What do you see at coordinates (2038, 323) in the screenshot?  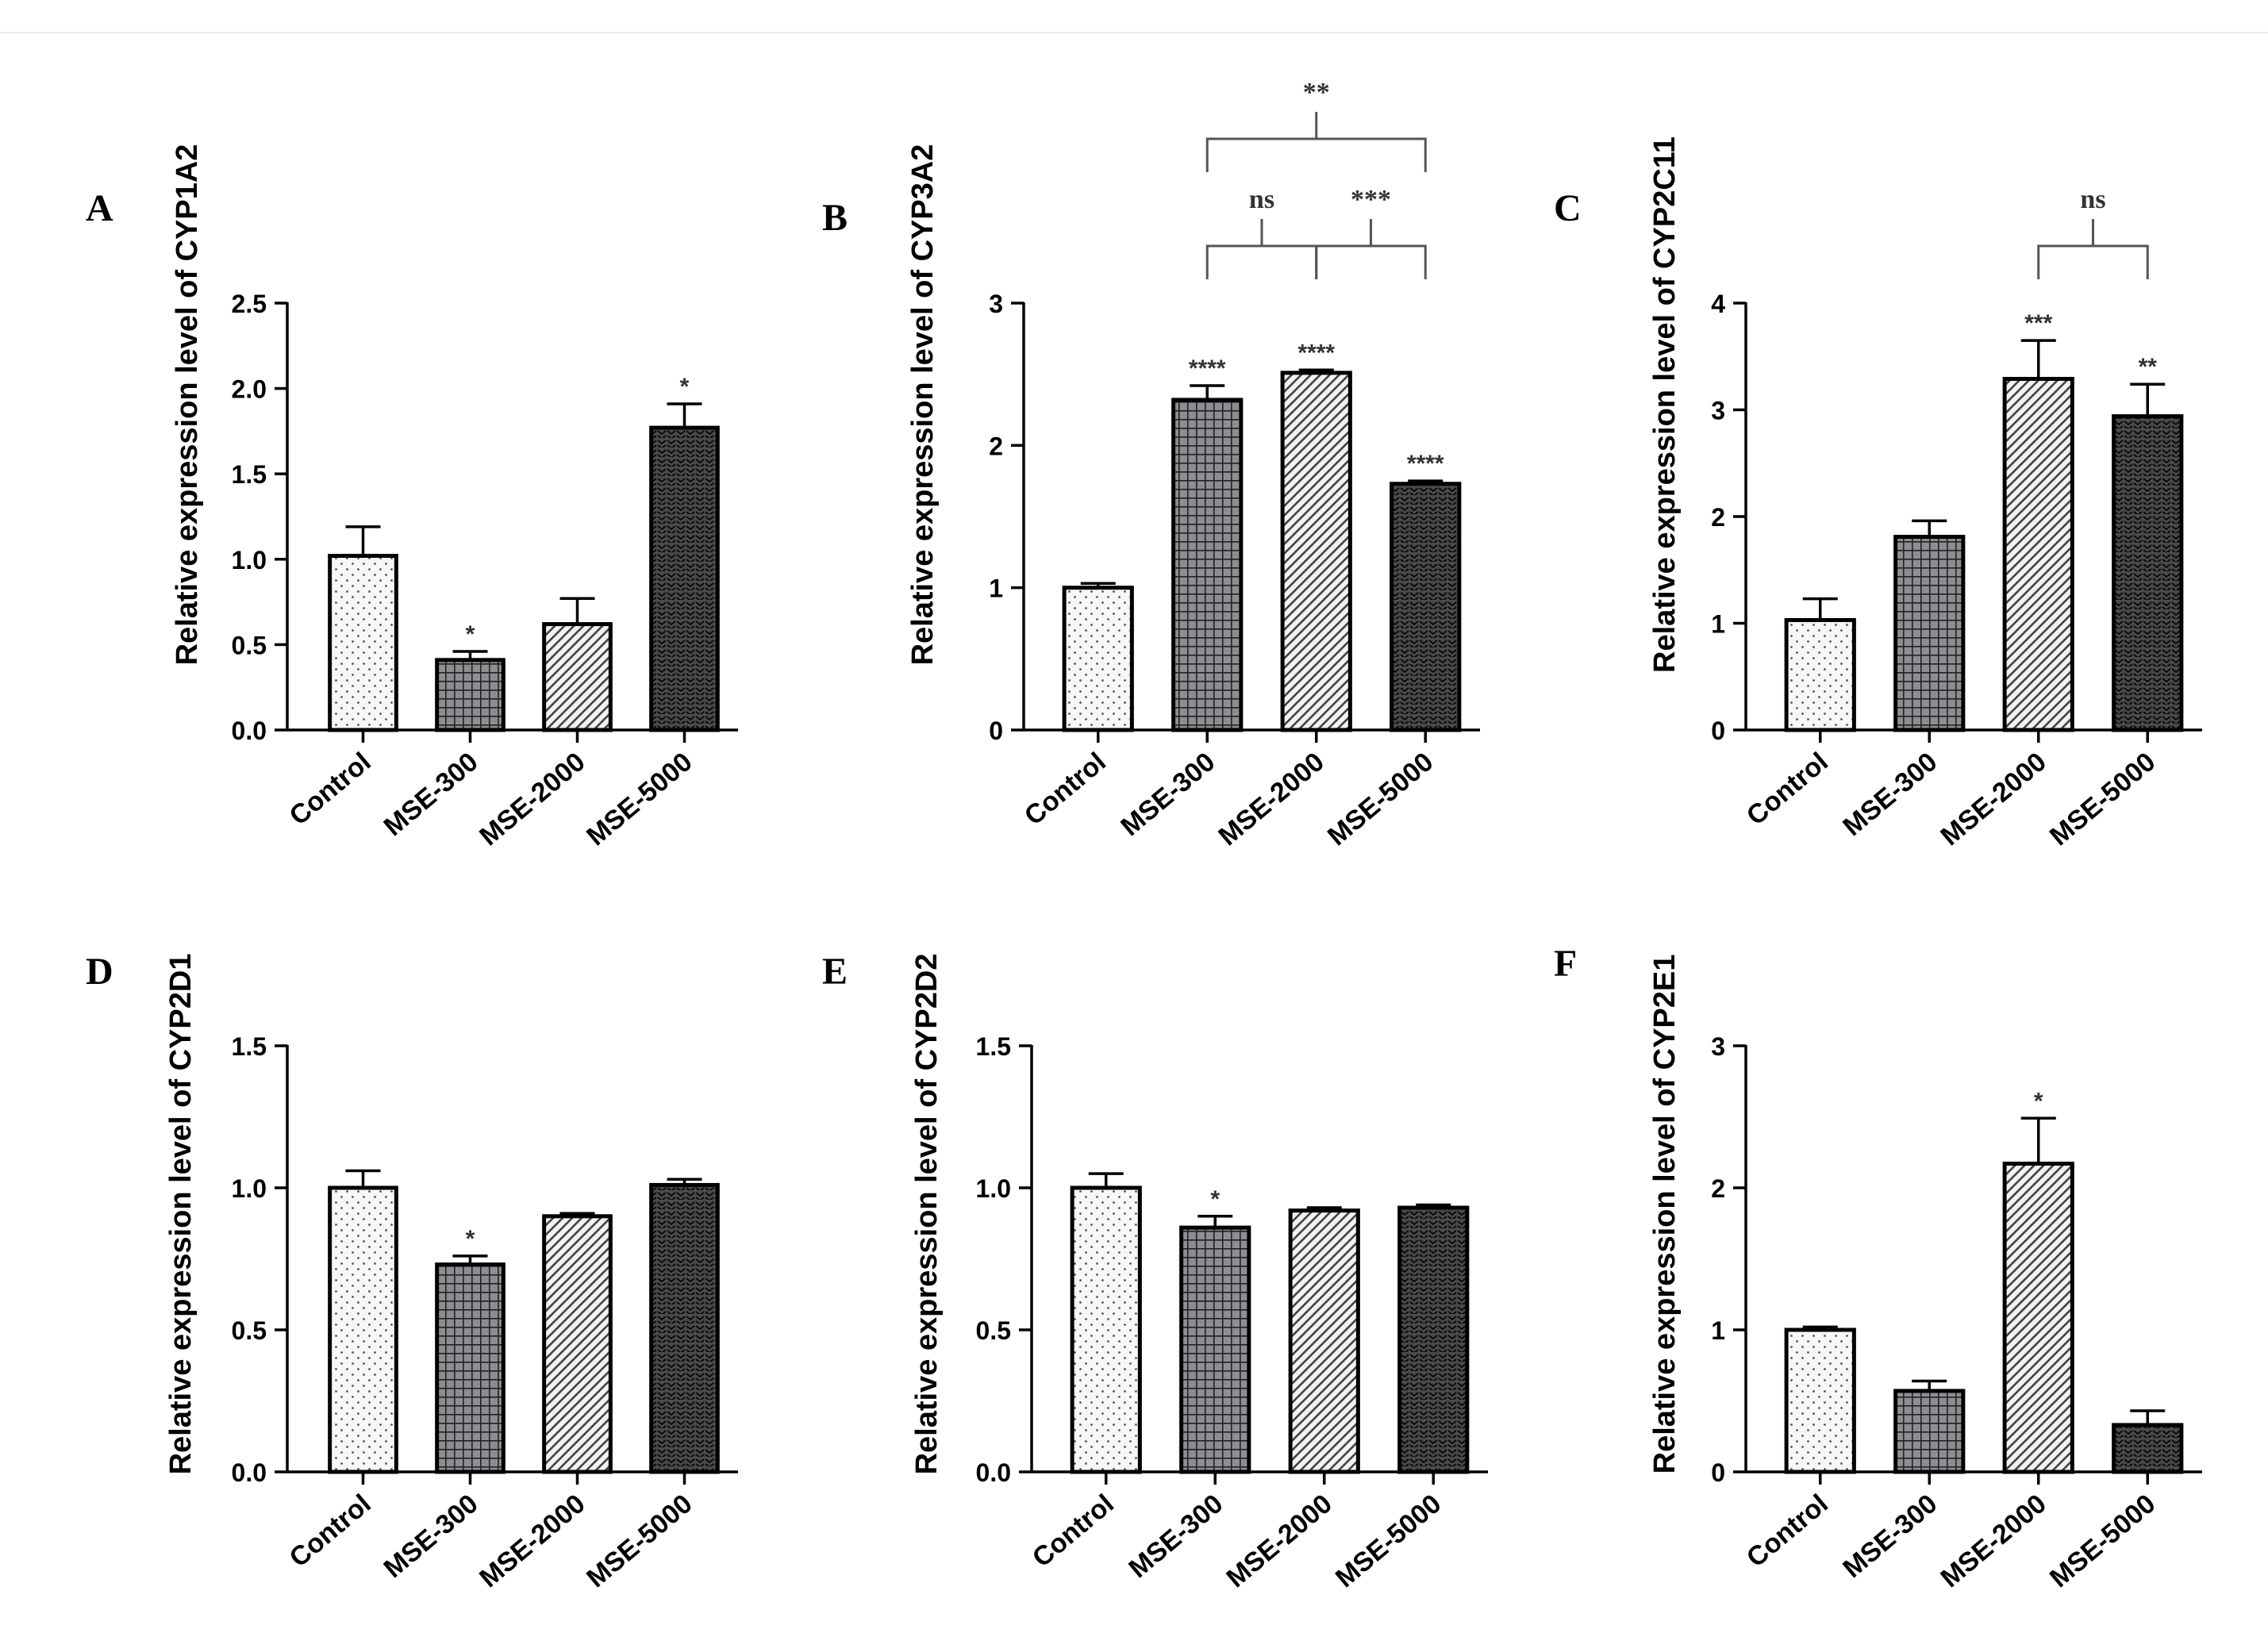 I see `significance-label: ***` at bounding box center [2038, 323].